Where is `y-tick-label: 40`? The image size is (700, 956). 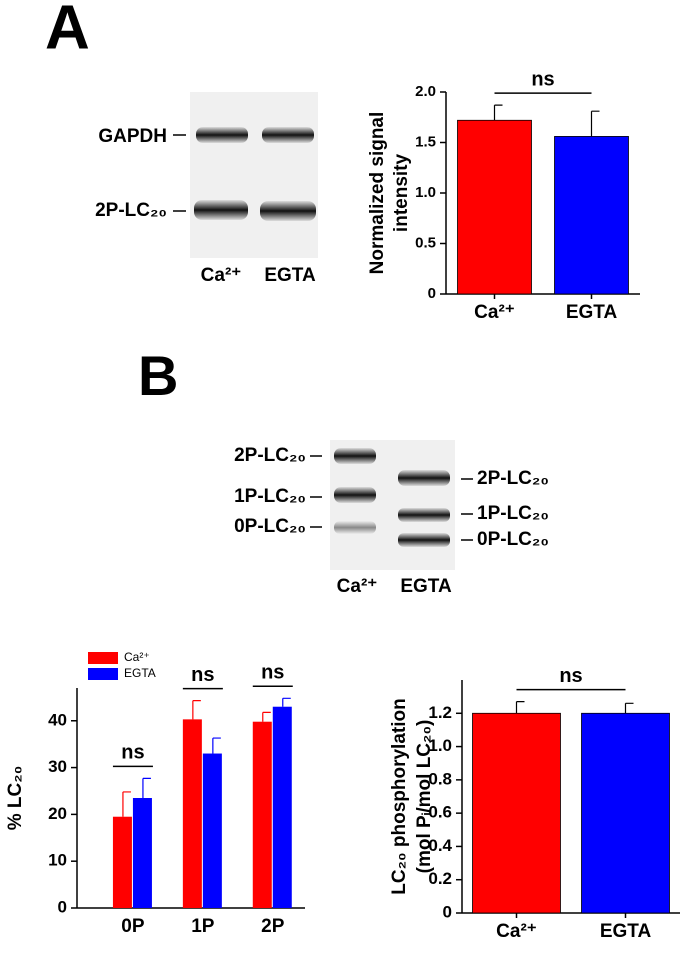 y-tick-label: 40 is located at coordinates (57, 719).